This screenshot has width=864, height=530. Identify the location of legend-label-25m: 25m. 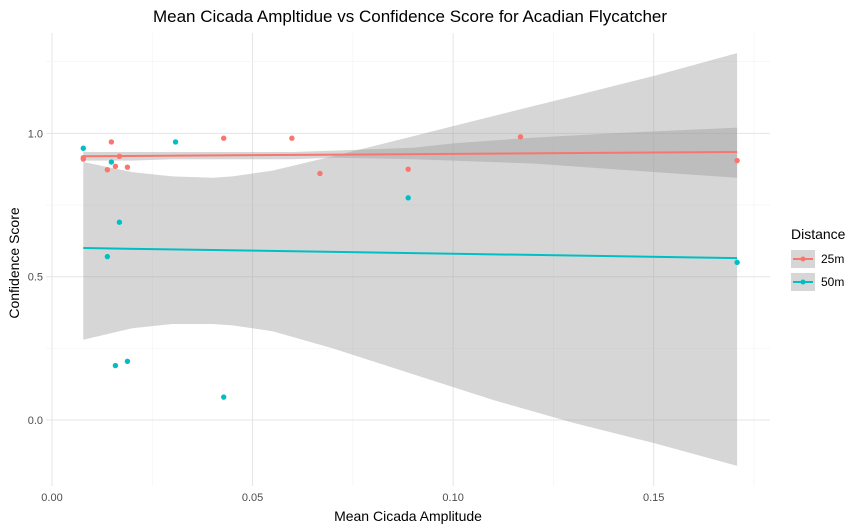
(832, 259).